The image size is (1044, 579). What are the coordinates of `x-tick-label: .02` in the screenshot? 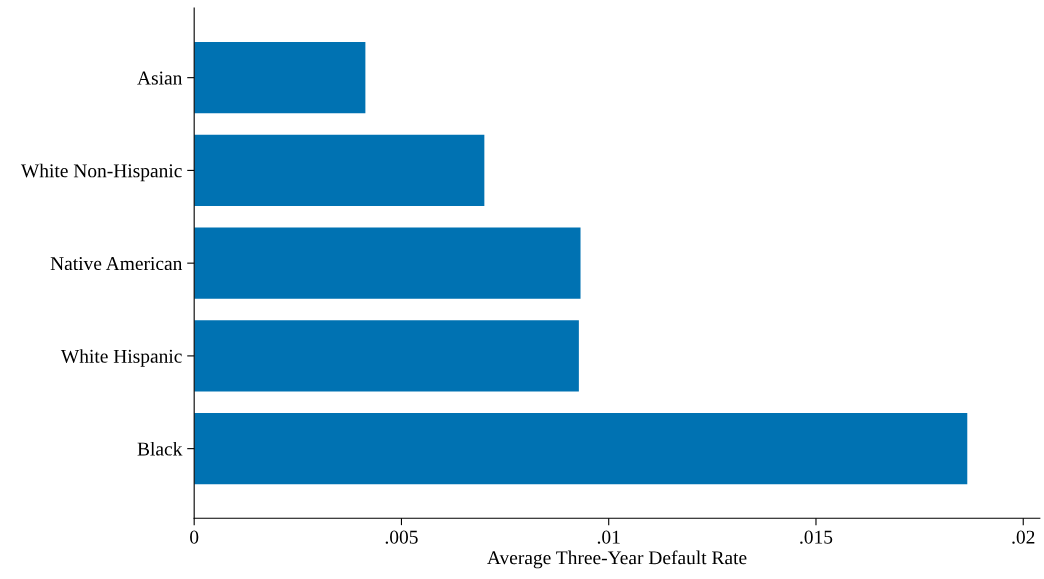 It's located at (1023, 537).